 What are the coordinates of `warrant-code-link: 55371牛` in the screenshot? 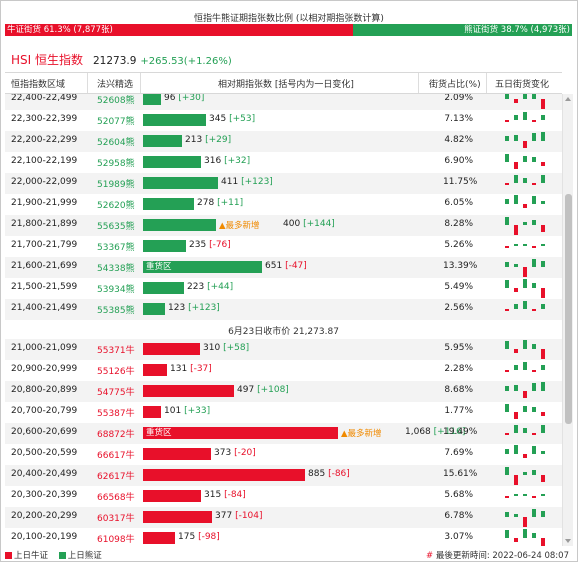 It's located at (116, 351).